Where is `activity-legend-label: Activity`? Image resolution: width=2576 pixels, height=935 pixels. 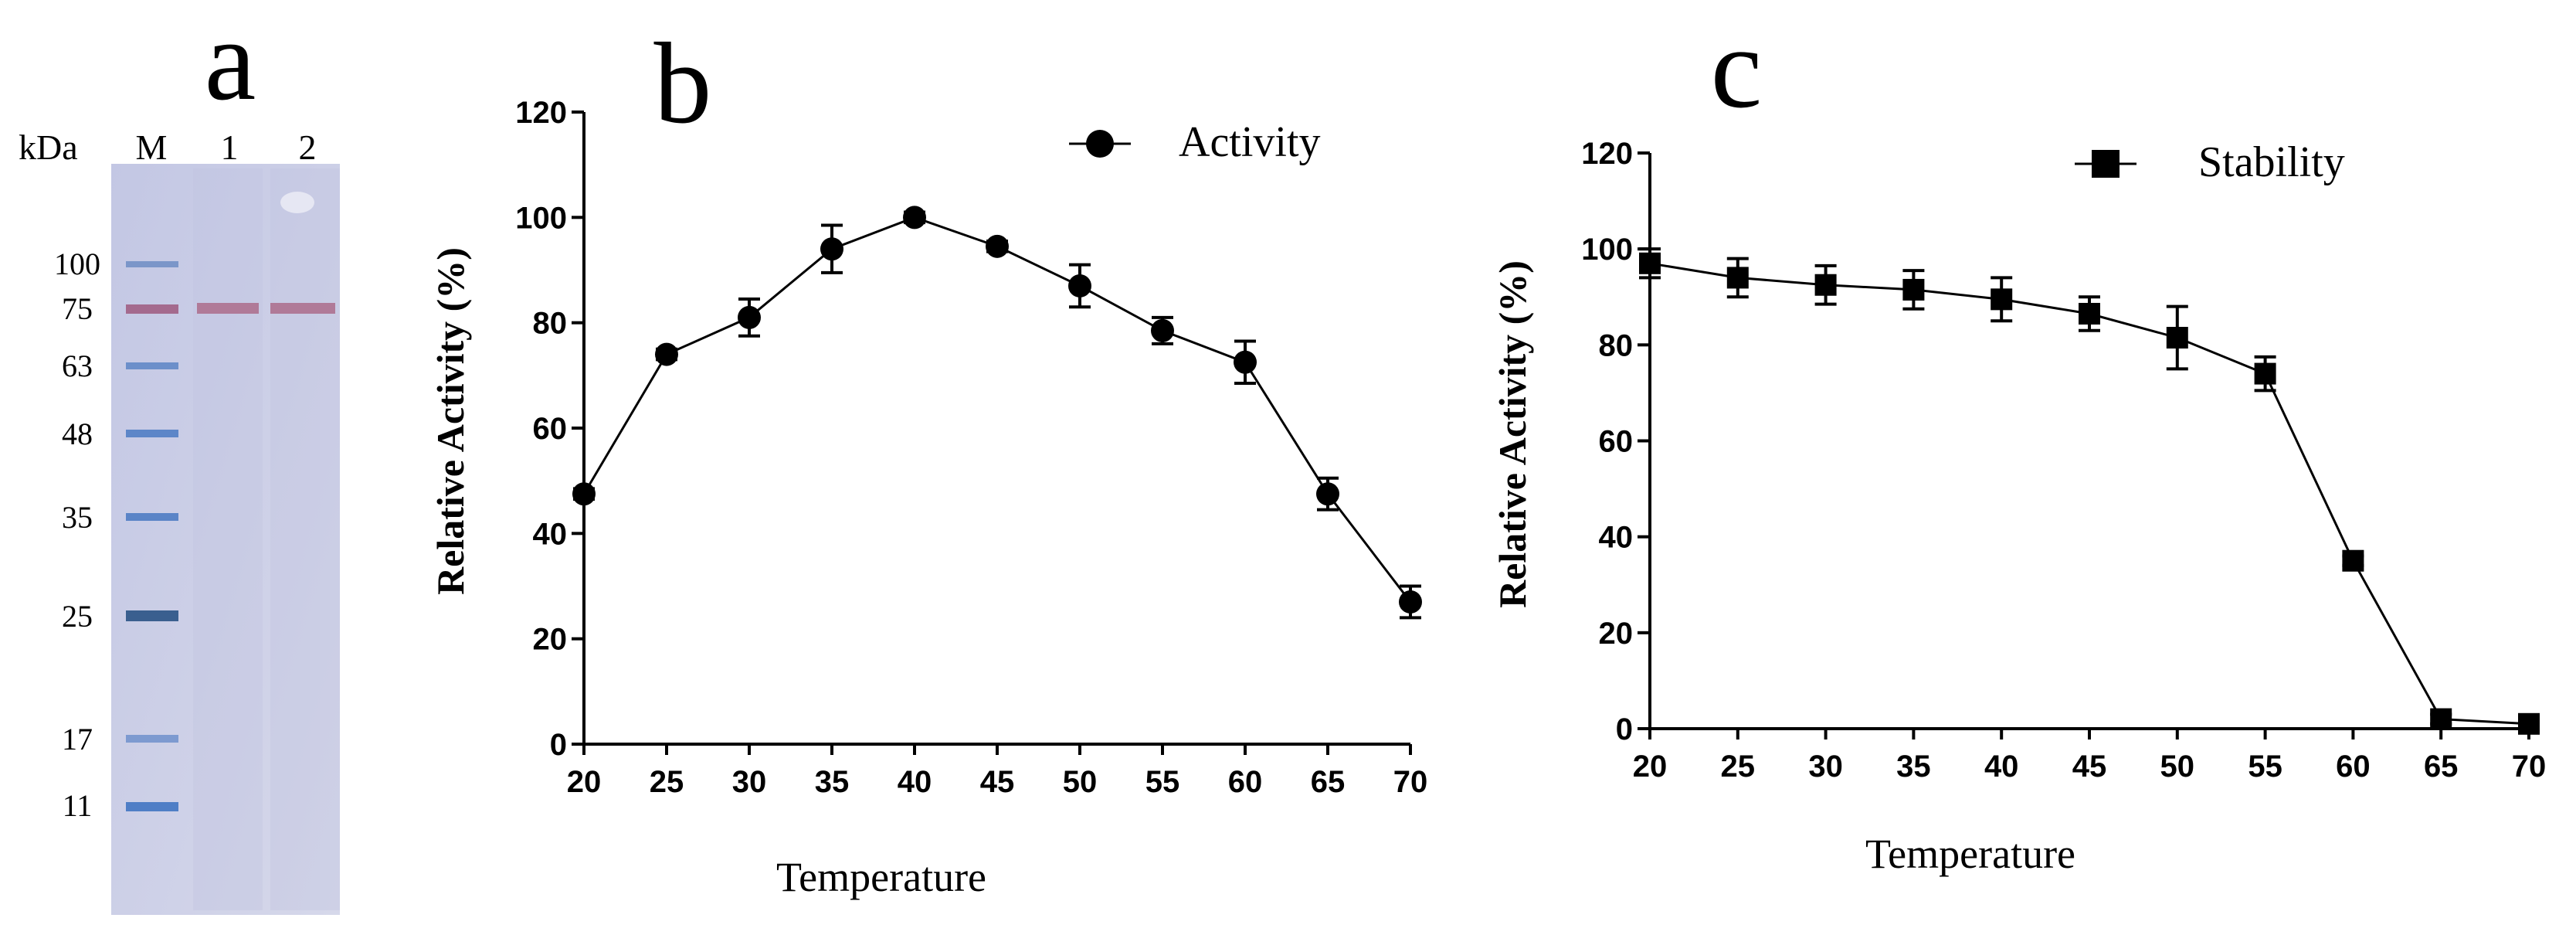 activity-legend-label: Activity is located at coordinates (1250, 142).